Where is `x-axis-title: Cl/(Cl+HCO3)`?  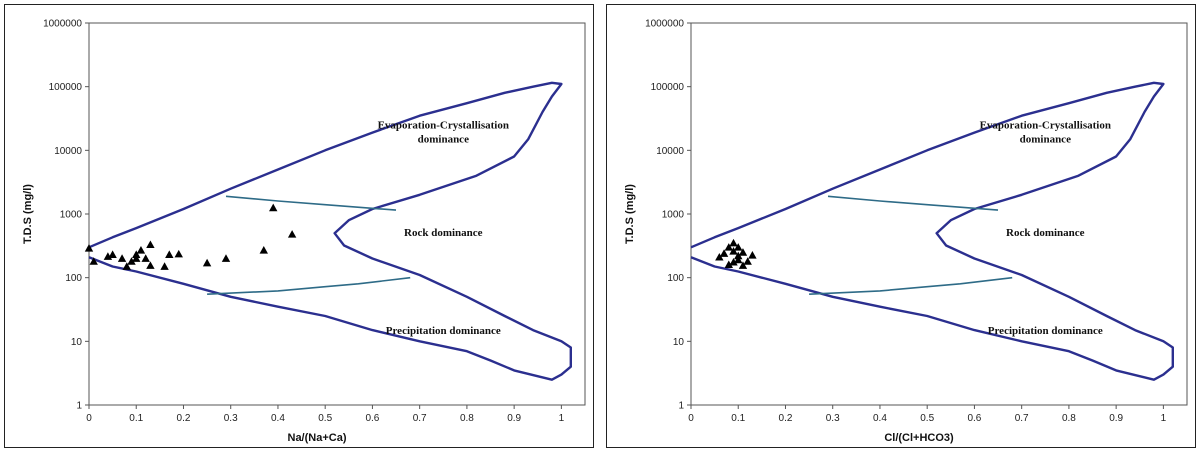 x-axis-title: Cl/(Cl+HCO3) is located at coordinates (919, 438).